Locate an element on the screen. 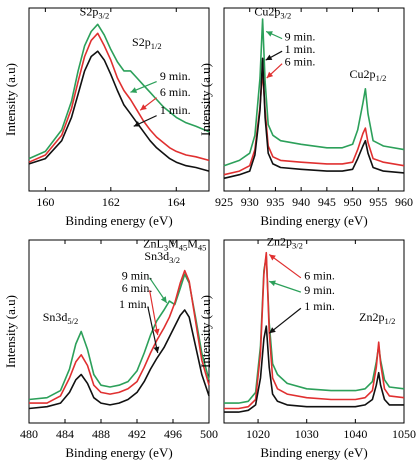  x-tick-label: 164 is located at coordinates (176, 202).